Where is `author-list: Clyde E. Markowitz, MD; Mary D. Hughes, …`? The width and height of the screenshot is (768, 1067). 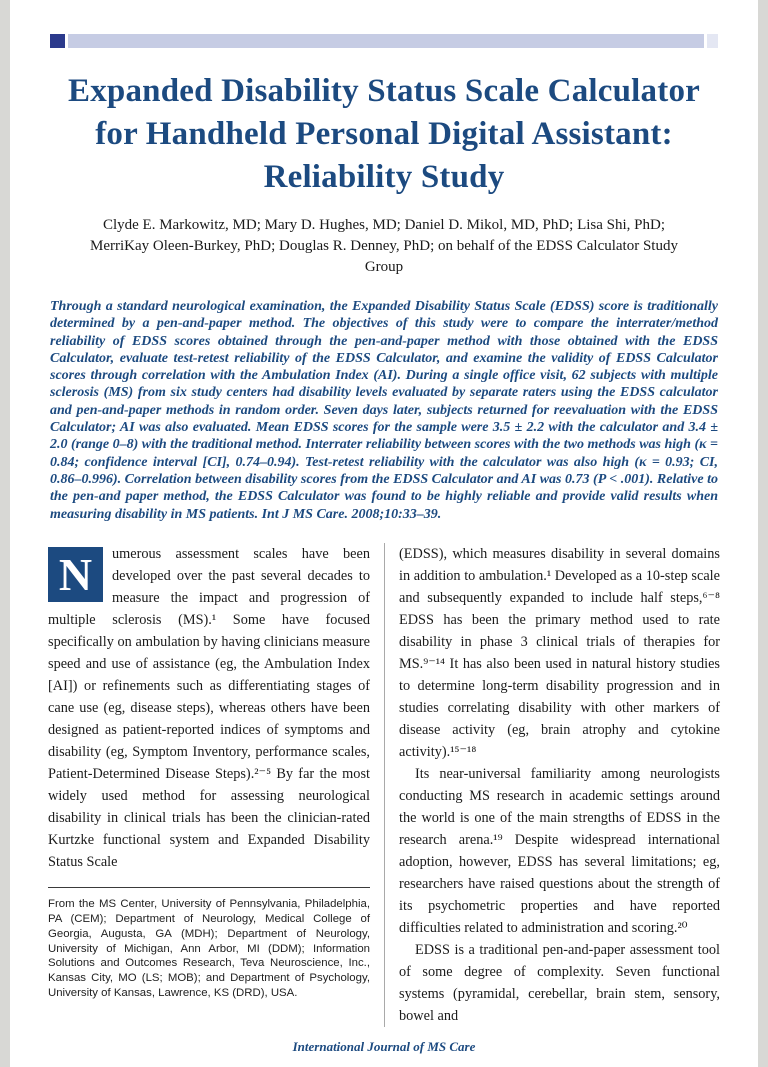 author-list: Clyde E. Markowitz, MD; Mary D. Hughes, … is located at coordinates (384, 246).